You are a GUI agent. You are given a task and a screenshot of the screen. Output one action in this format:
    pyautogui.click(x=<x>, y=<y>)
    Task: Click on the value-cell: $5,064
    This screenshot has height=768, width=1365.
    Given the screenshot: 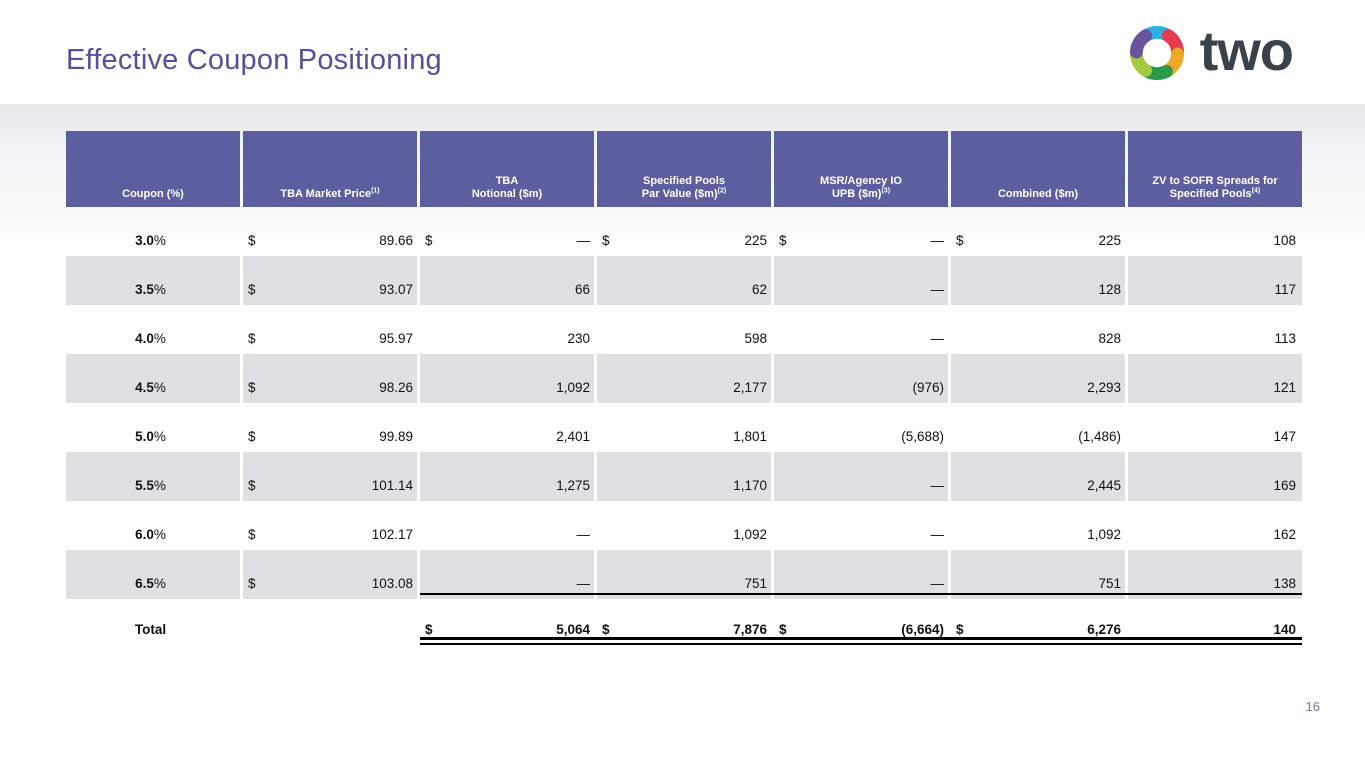 What is the action you would take?
    pyautogui.click(x=507, y=622)
    